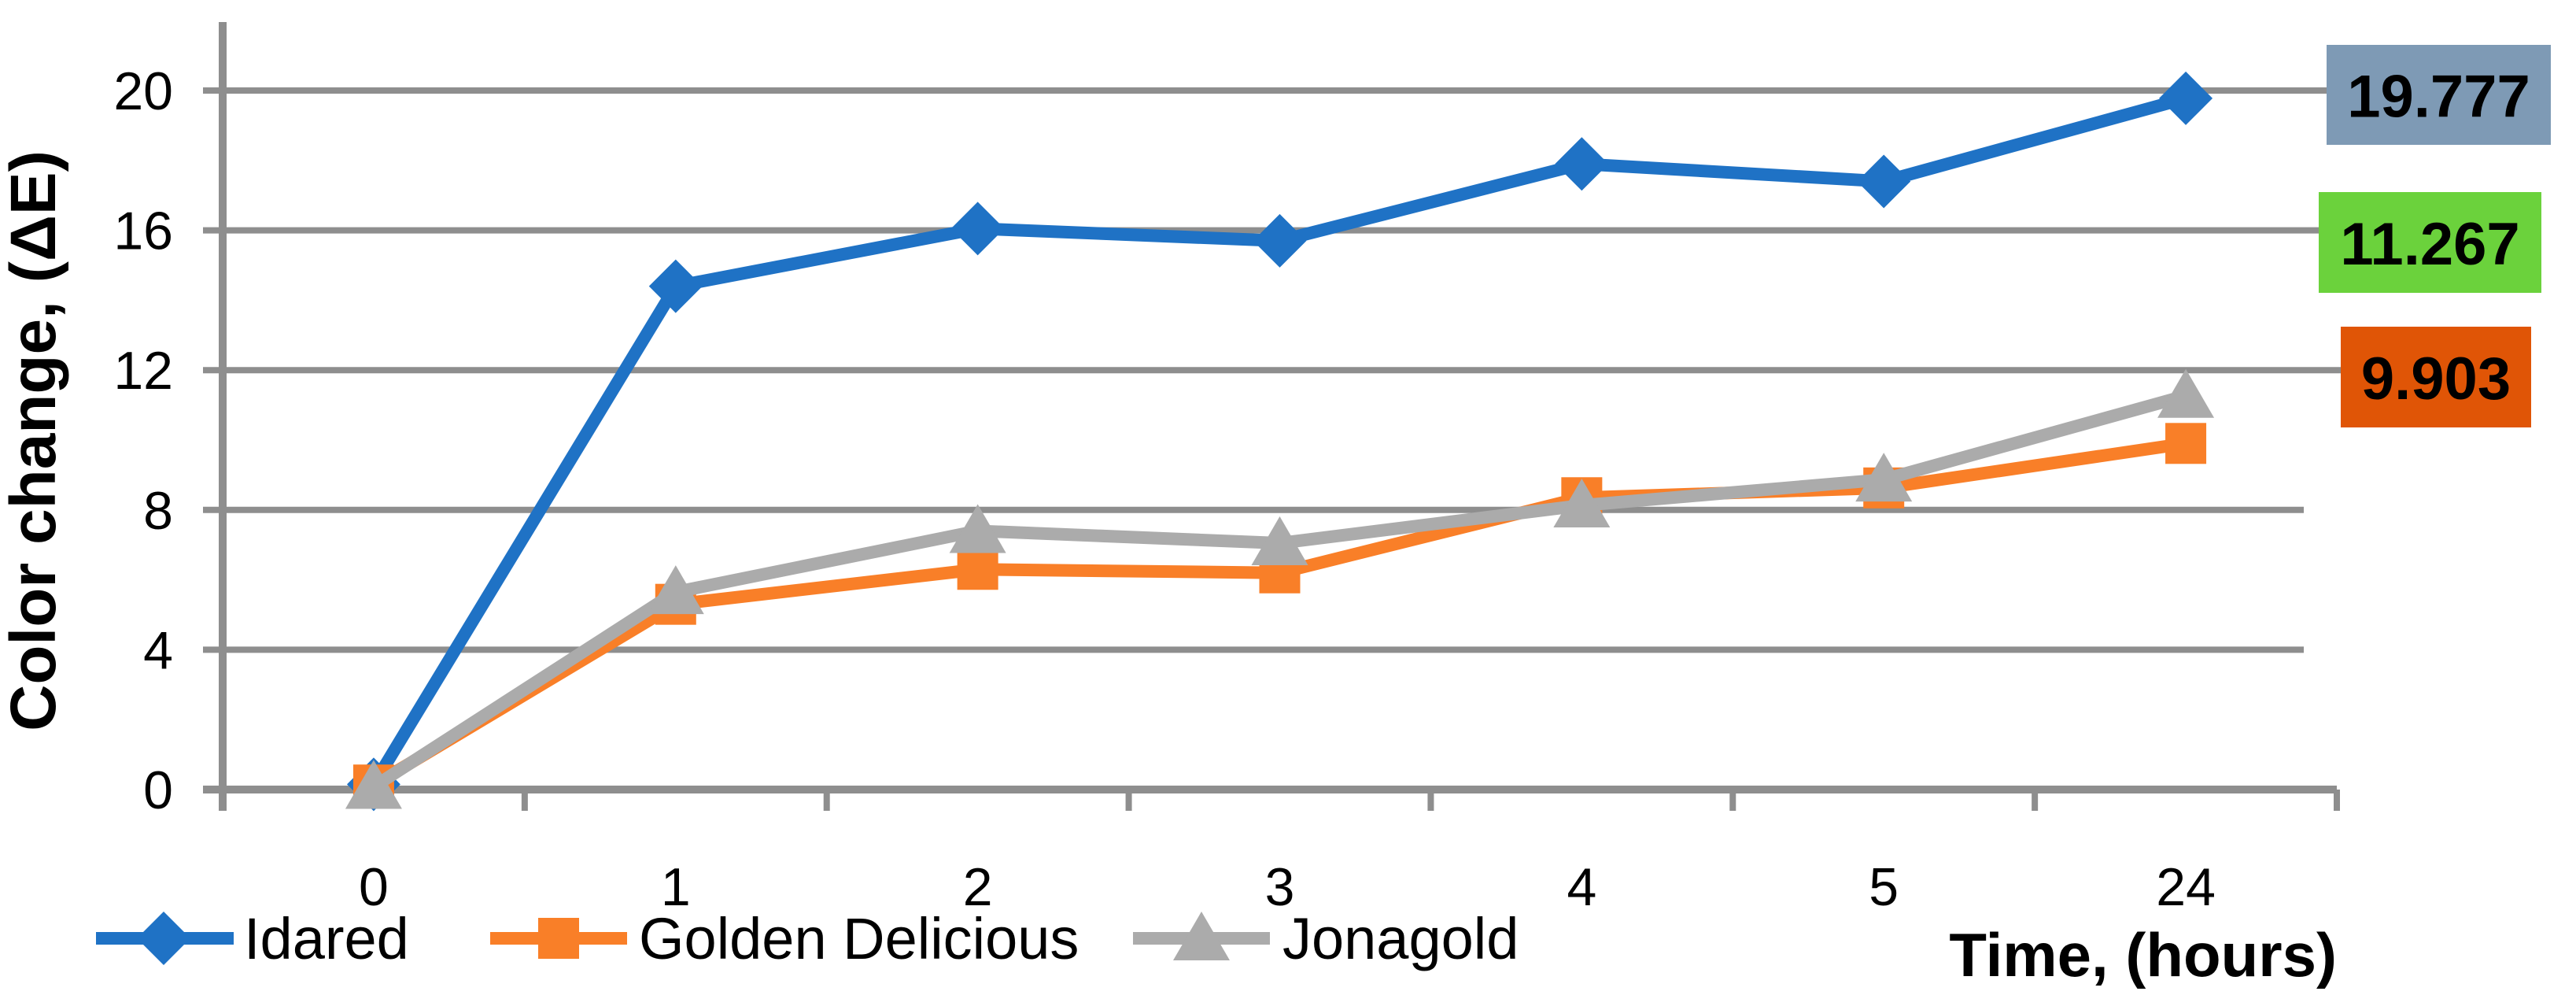 This screenshot has height=995, width=2576. What do you see at coordinates (1884, 887) in the screenshot?
I see `x-tick-label: 5` at bounding box center [1884, 887].